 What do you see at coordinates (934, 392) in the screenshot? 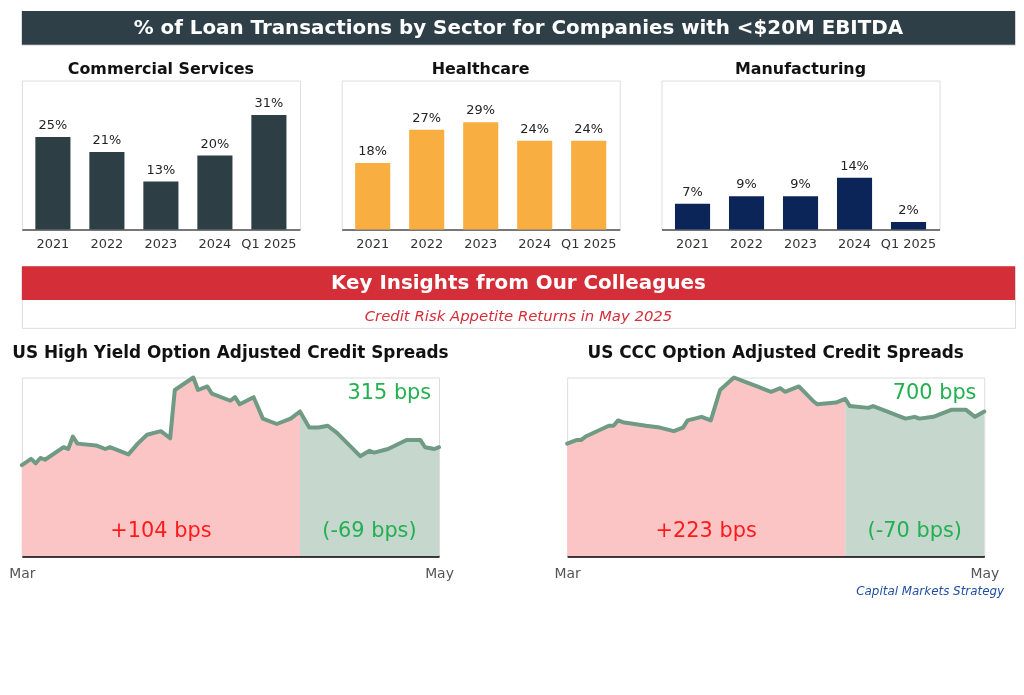
I see `annotation: 700 bps` at bounding box center [934, 392].